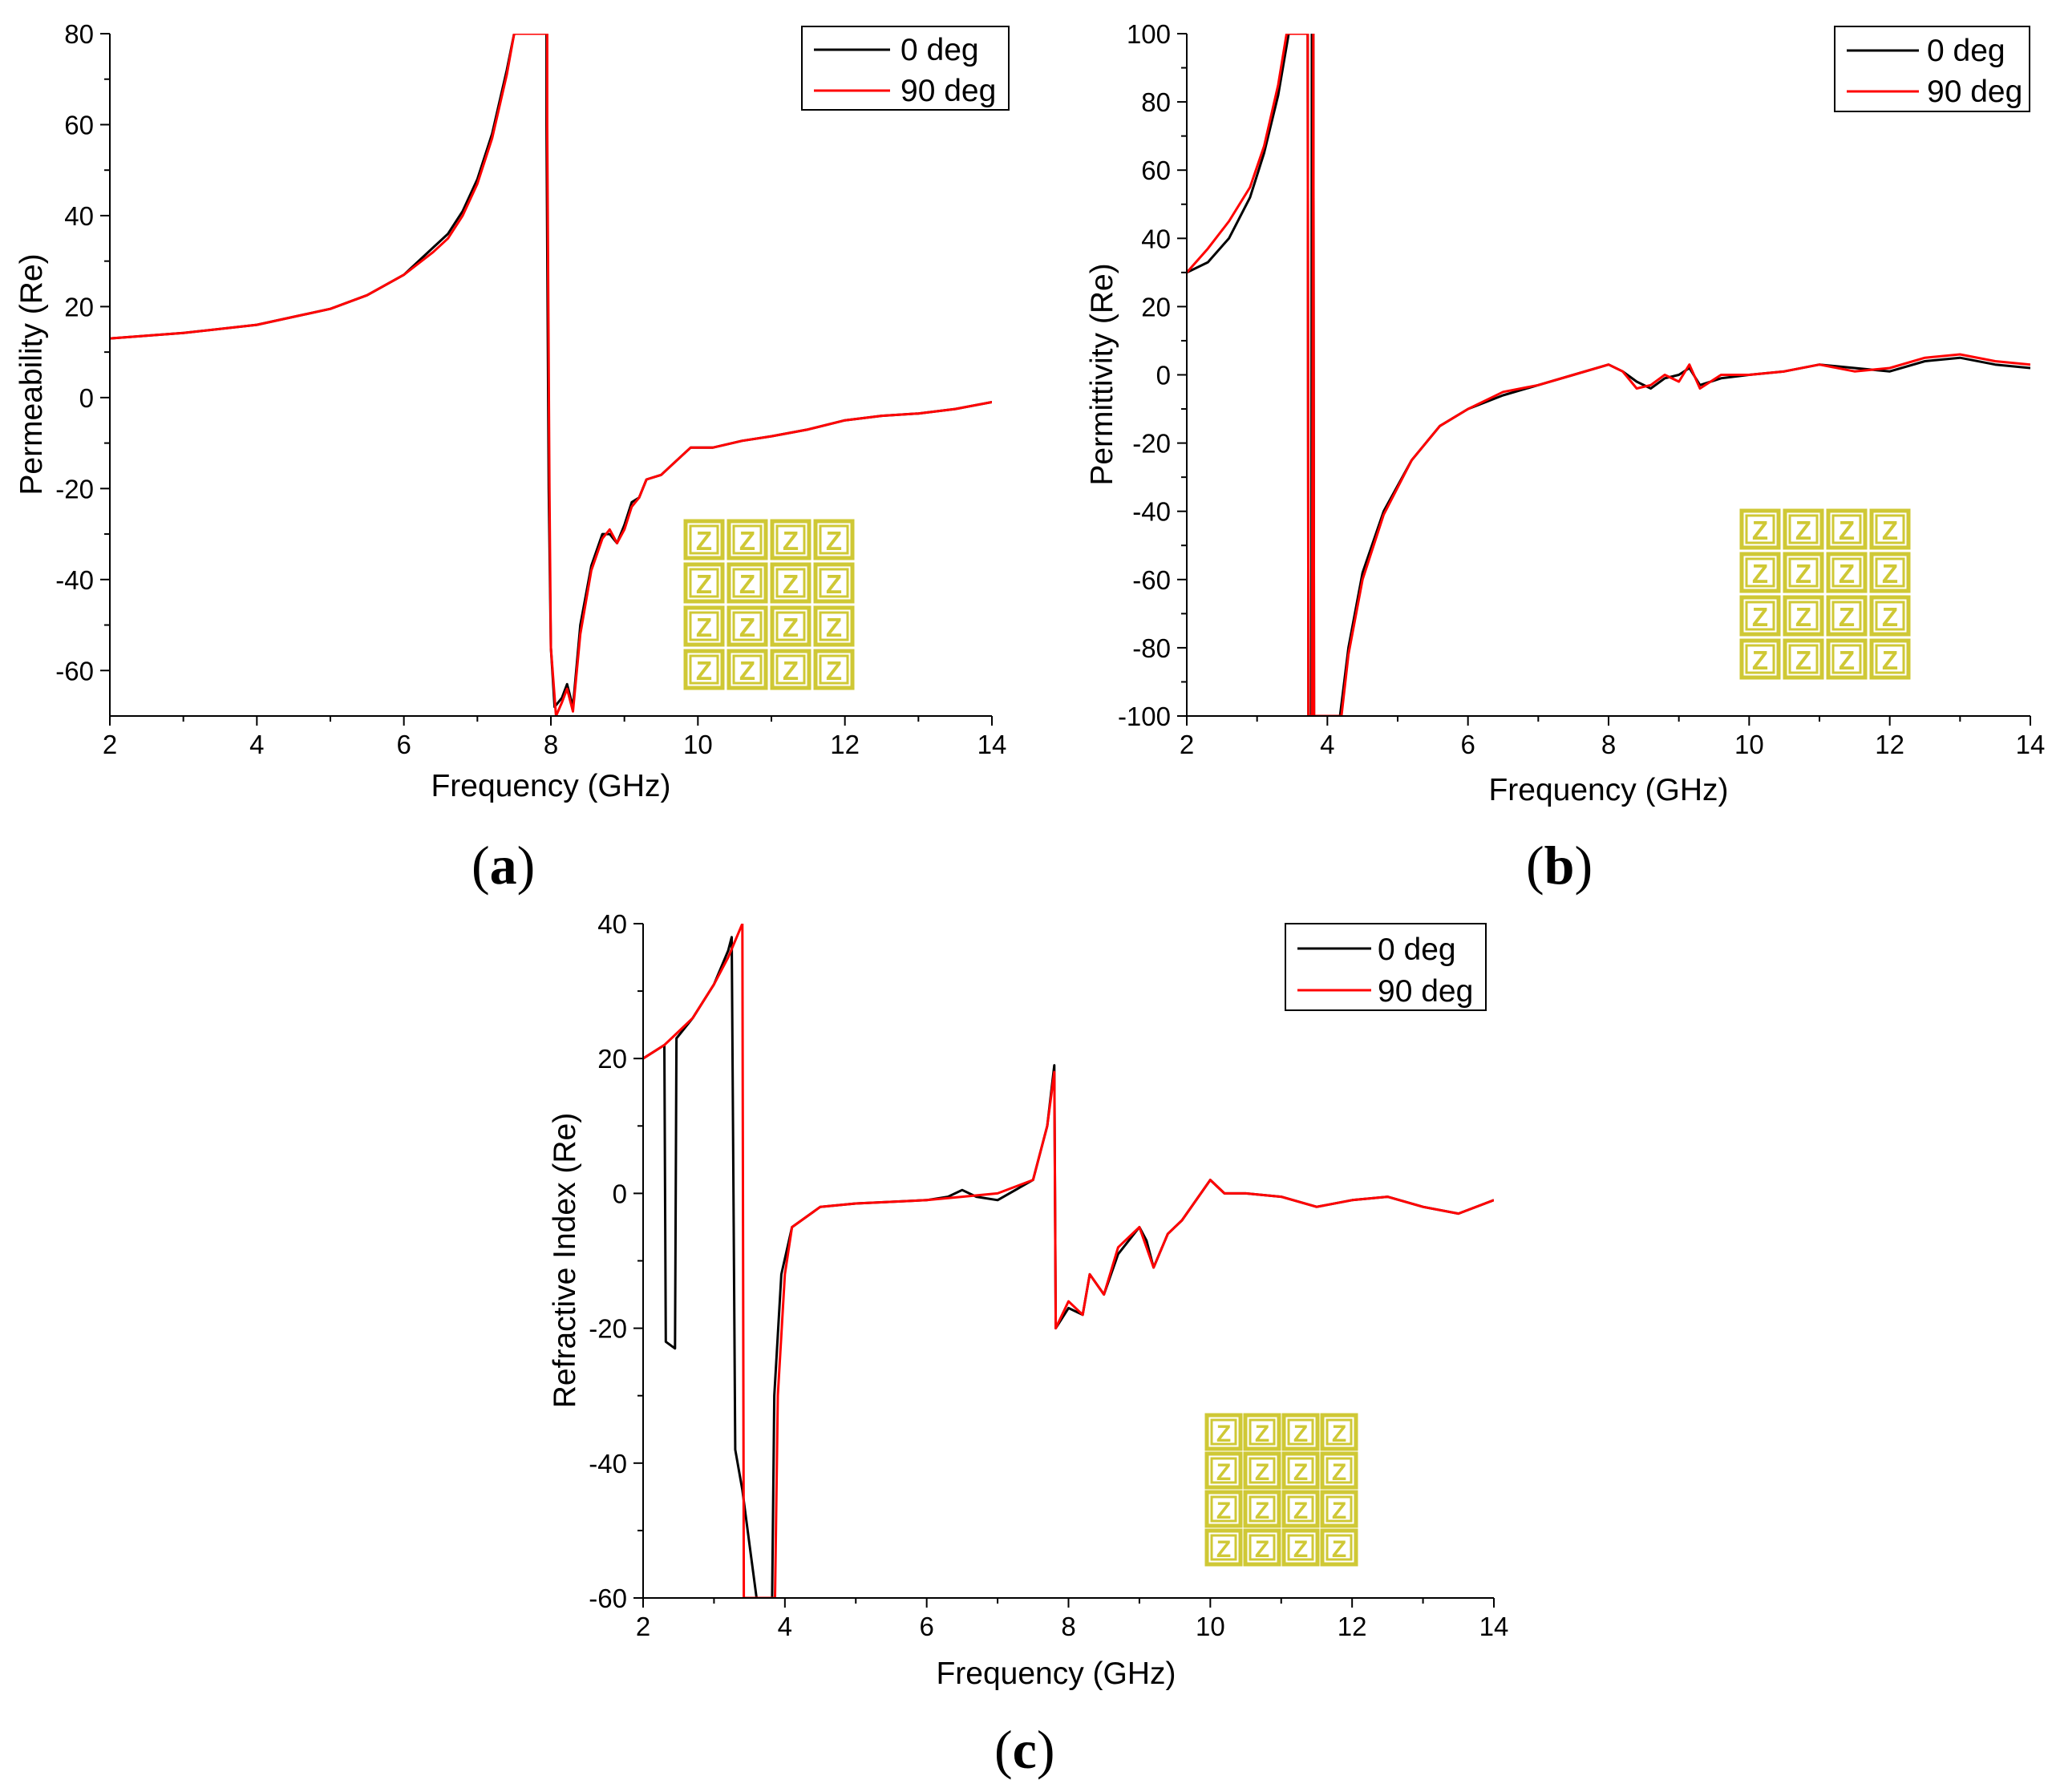 Image resolution: width=2052 pixels, height=1792 pixels. I want to click on panel-label-b: (b), so click(1559, 865).